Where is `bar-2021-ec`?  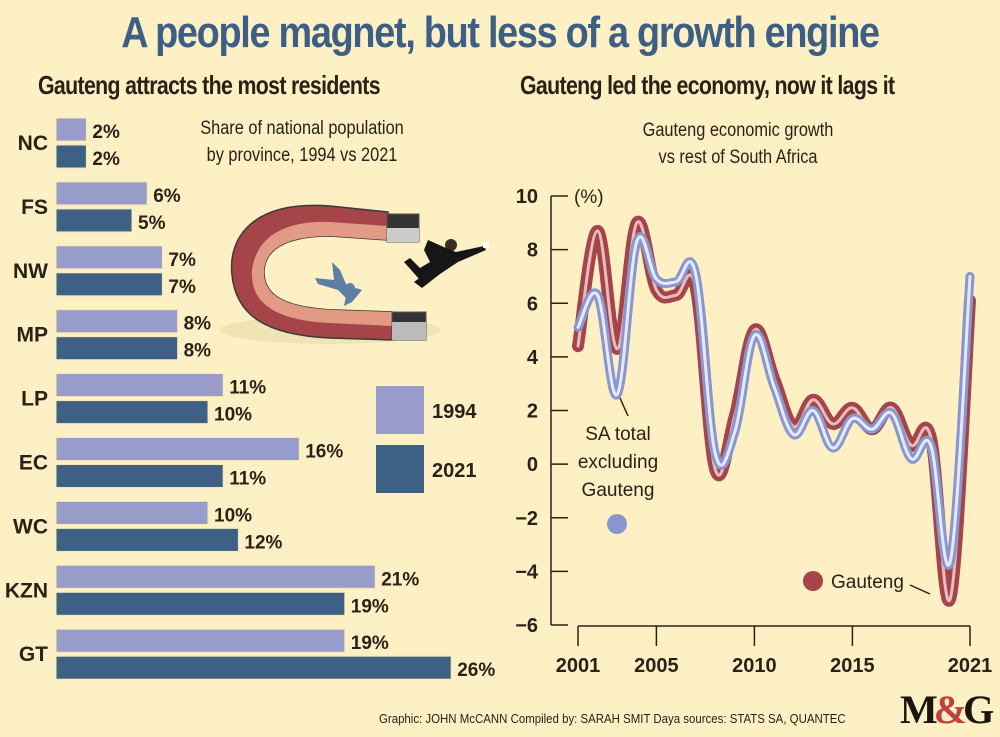
bar-2021-ec is located at coordinates (139, 476).